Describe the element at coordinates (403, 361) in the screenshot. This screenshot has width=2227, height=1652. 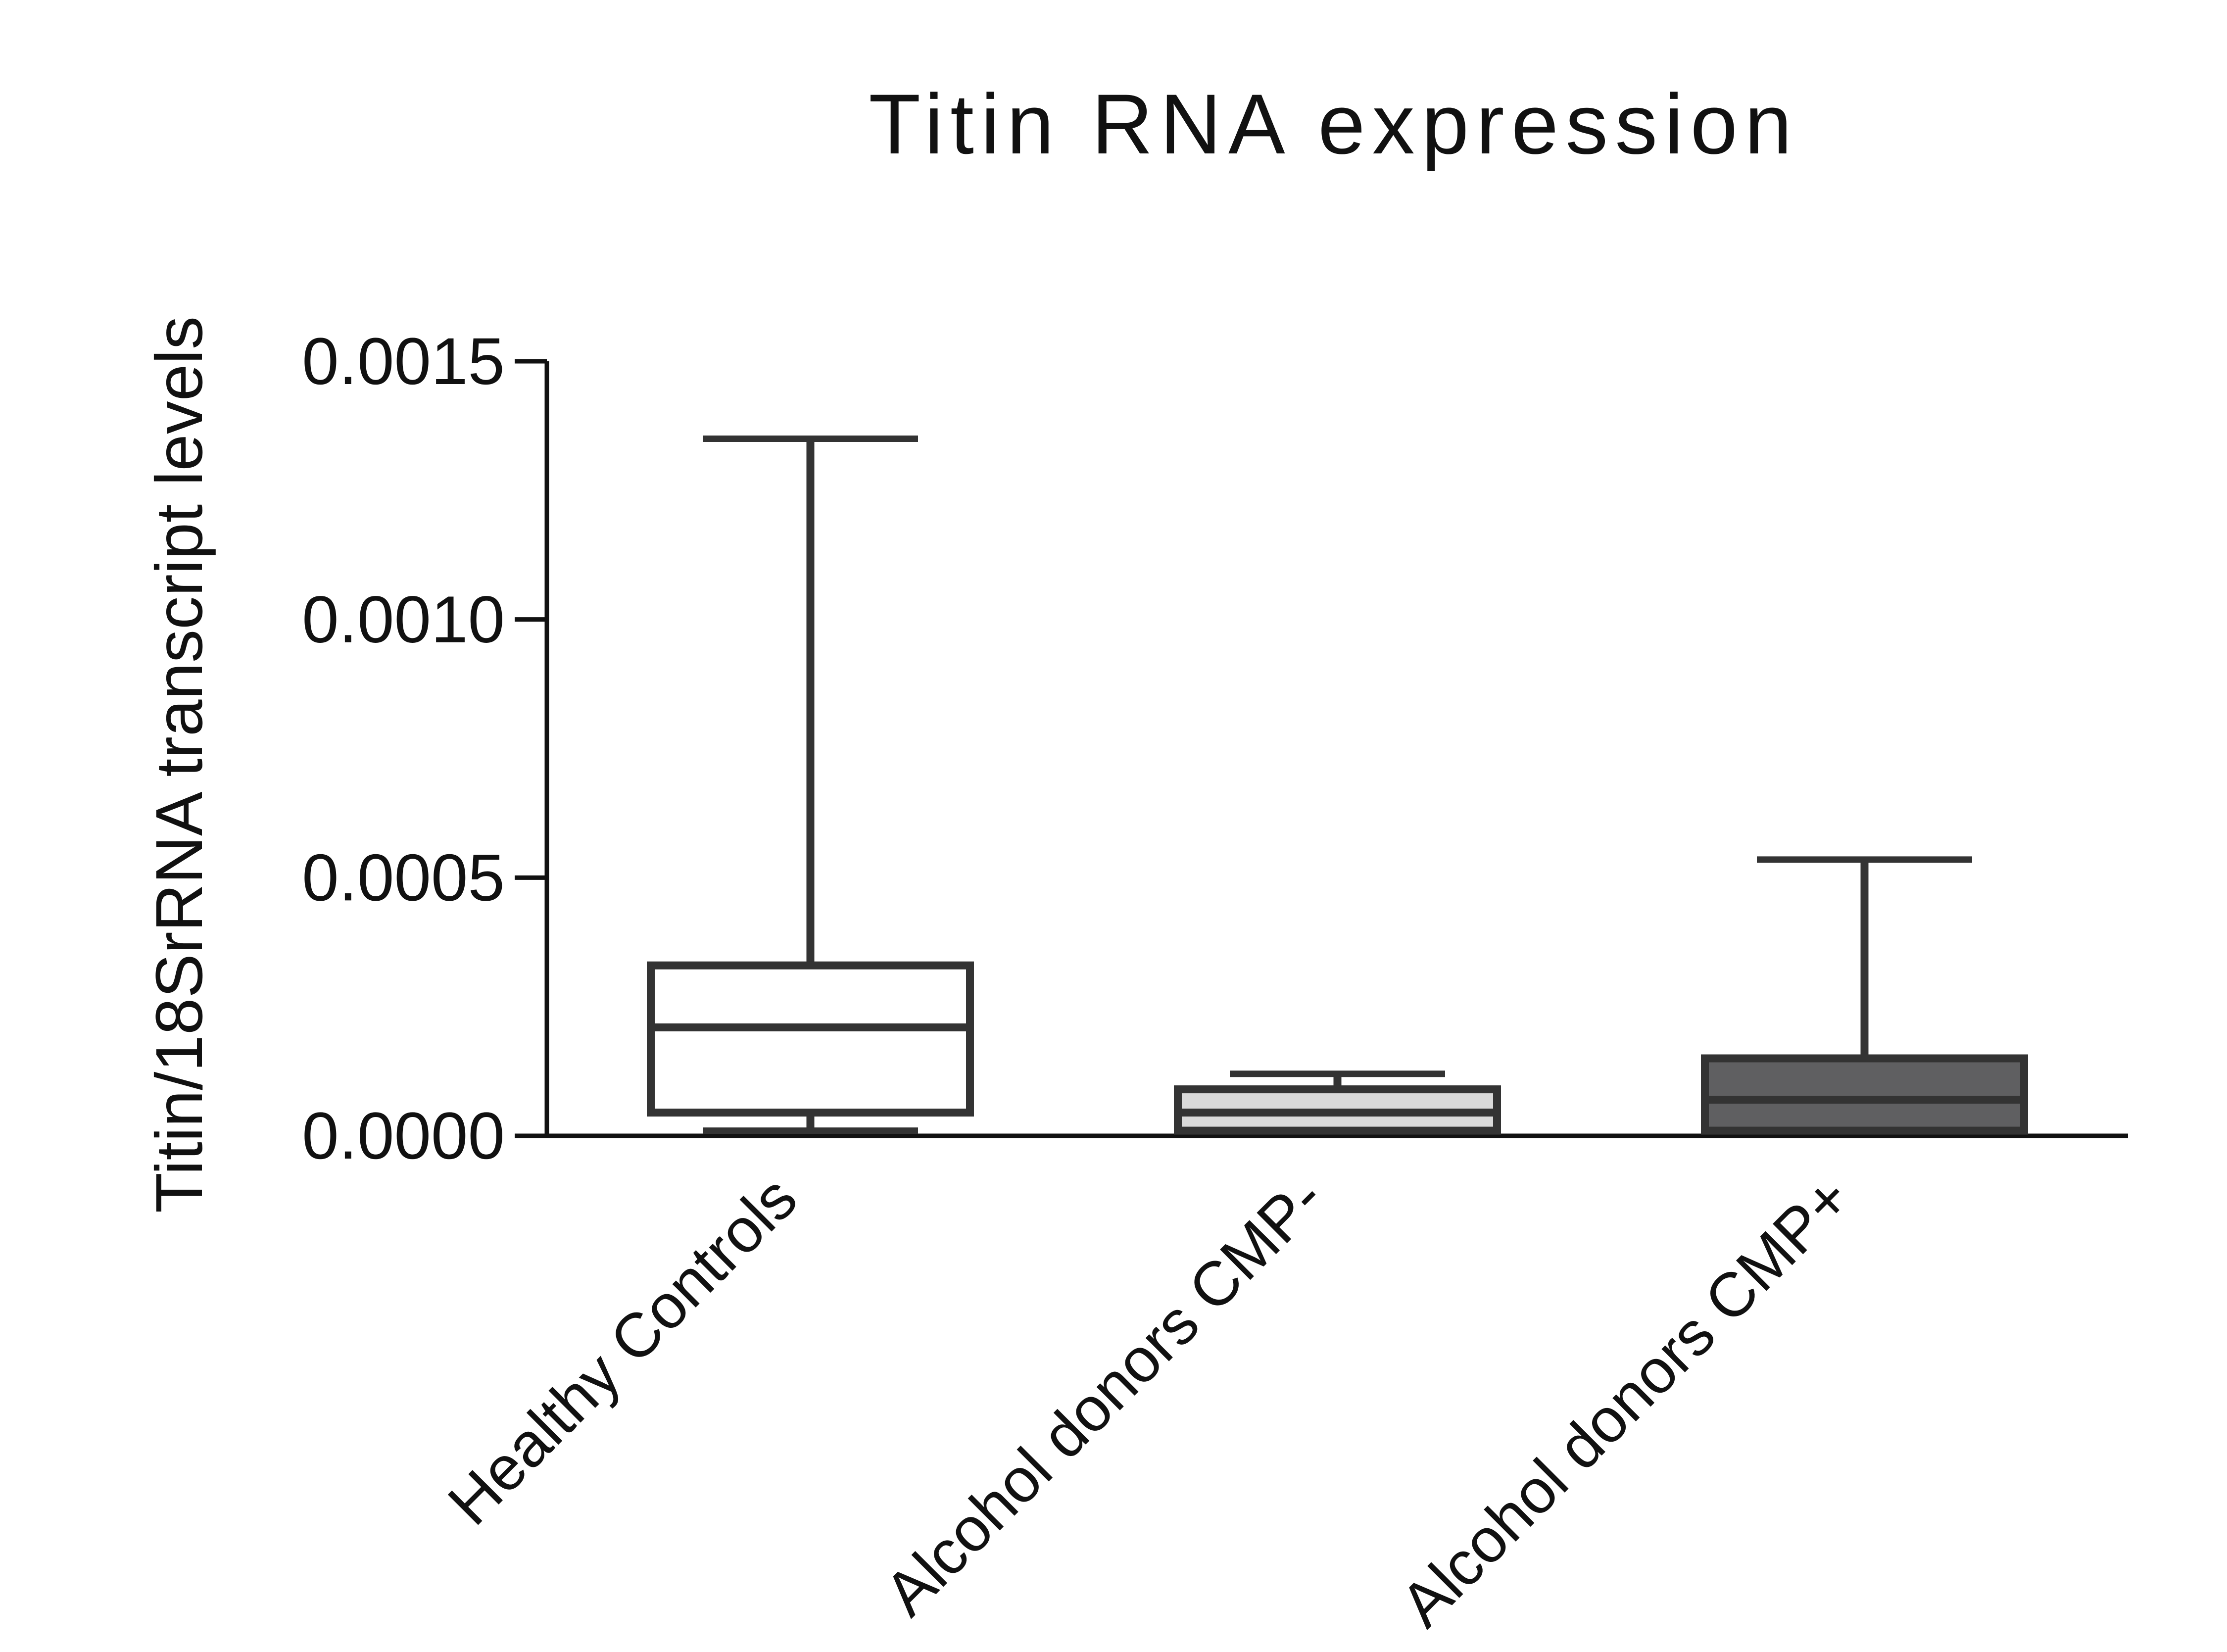
I see `y-tick-label: 0.0015` at that location.